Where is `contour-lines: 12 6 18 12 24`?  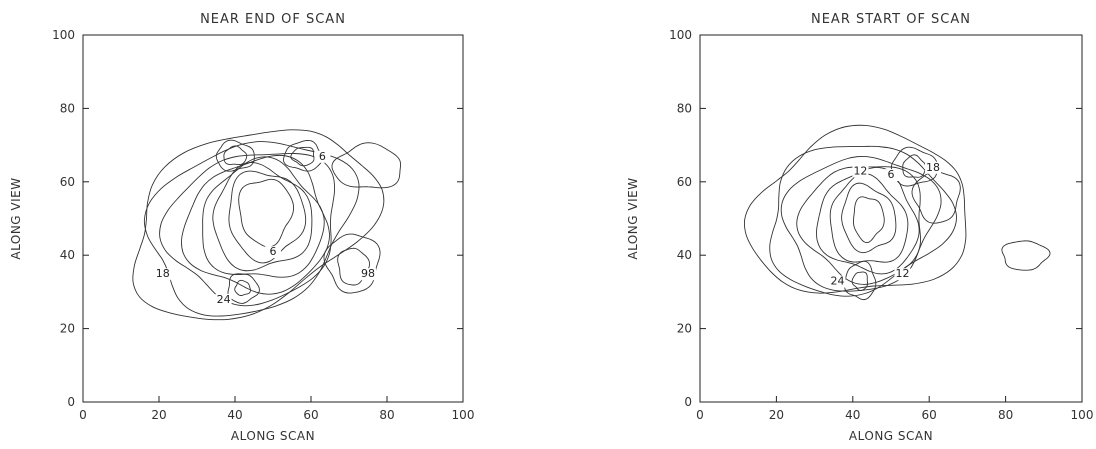
contour-lines: 12 6 18 12 24 is located at coordinates (897, 212).